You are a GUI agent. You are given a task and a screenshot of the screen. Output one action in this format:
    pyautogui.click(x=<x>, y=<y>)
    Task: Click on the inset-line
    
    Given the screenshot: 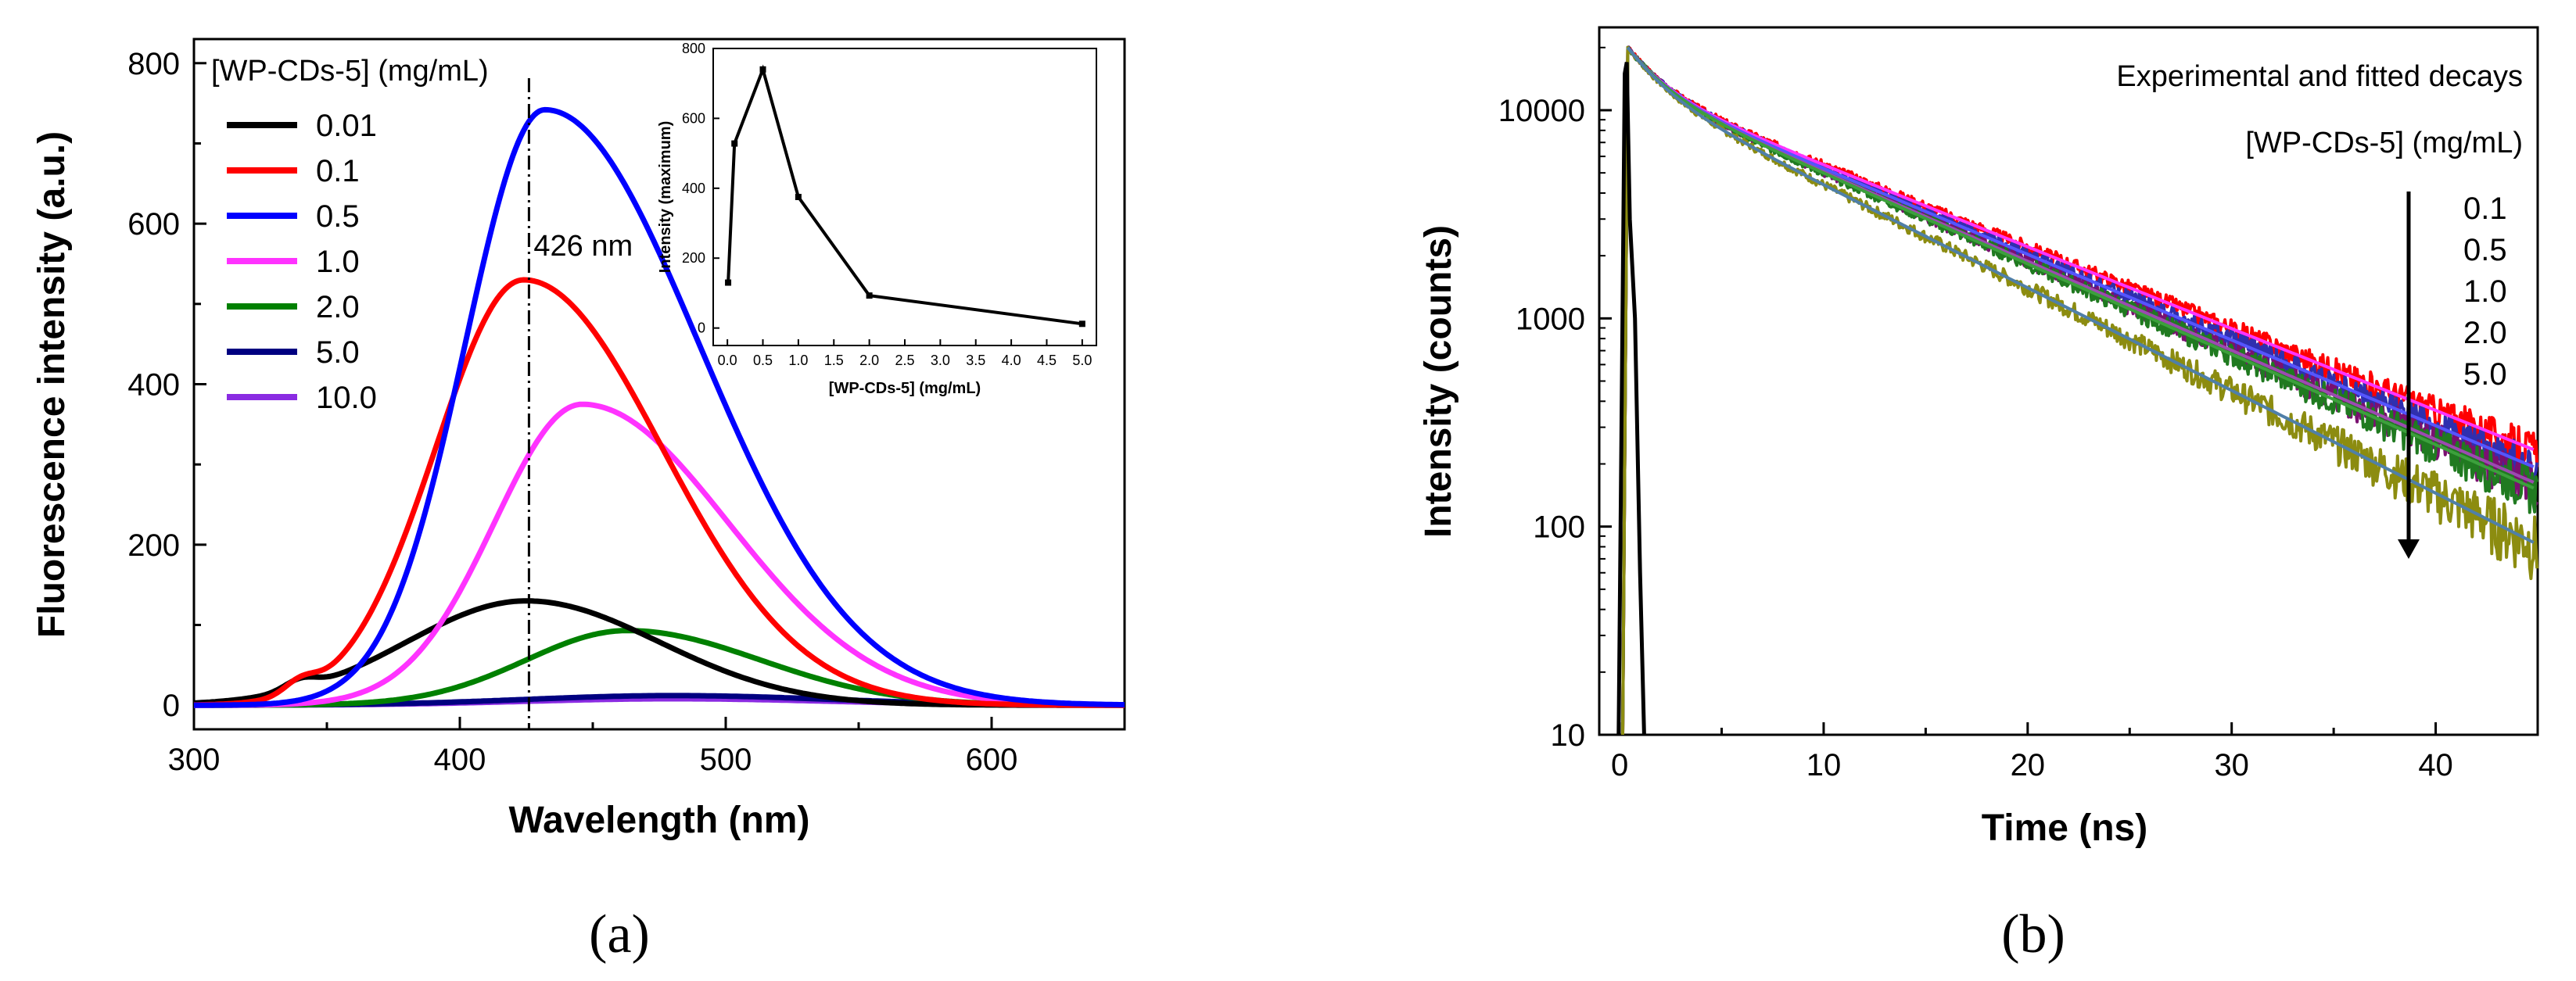 What is the action you would take?
    pyautogui.click(x=905, y=196)
    